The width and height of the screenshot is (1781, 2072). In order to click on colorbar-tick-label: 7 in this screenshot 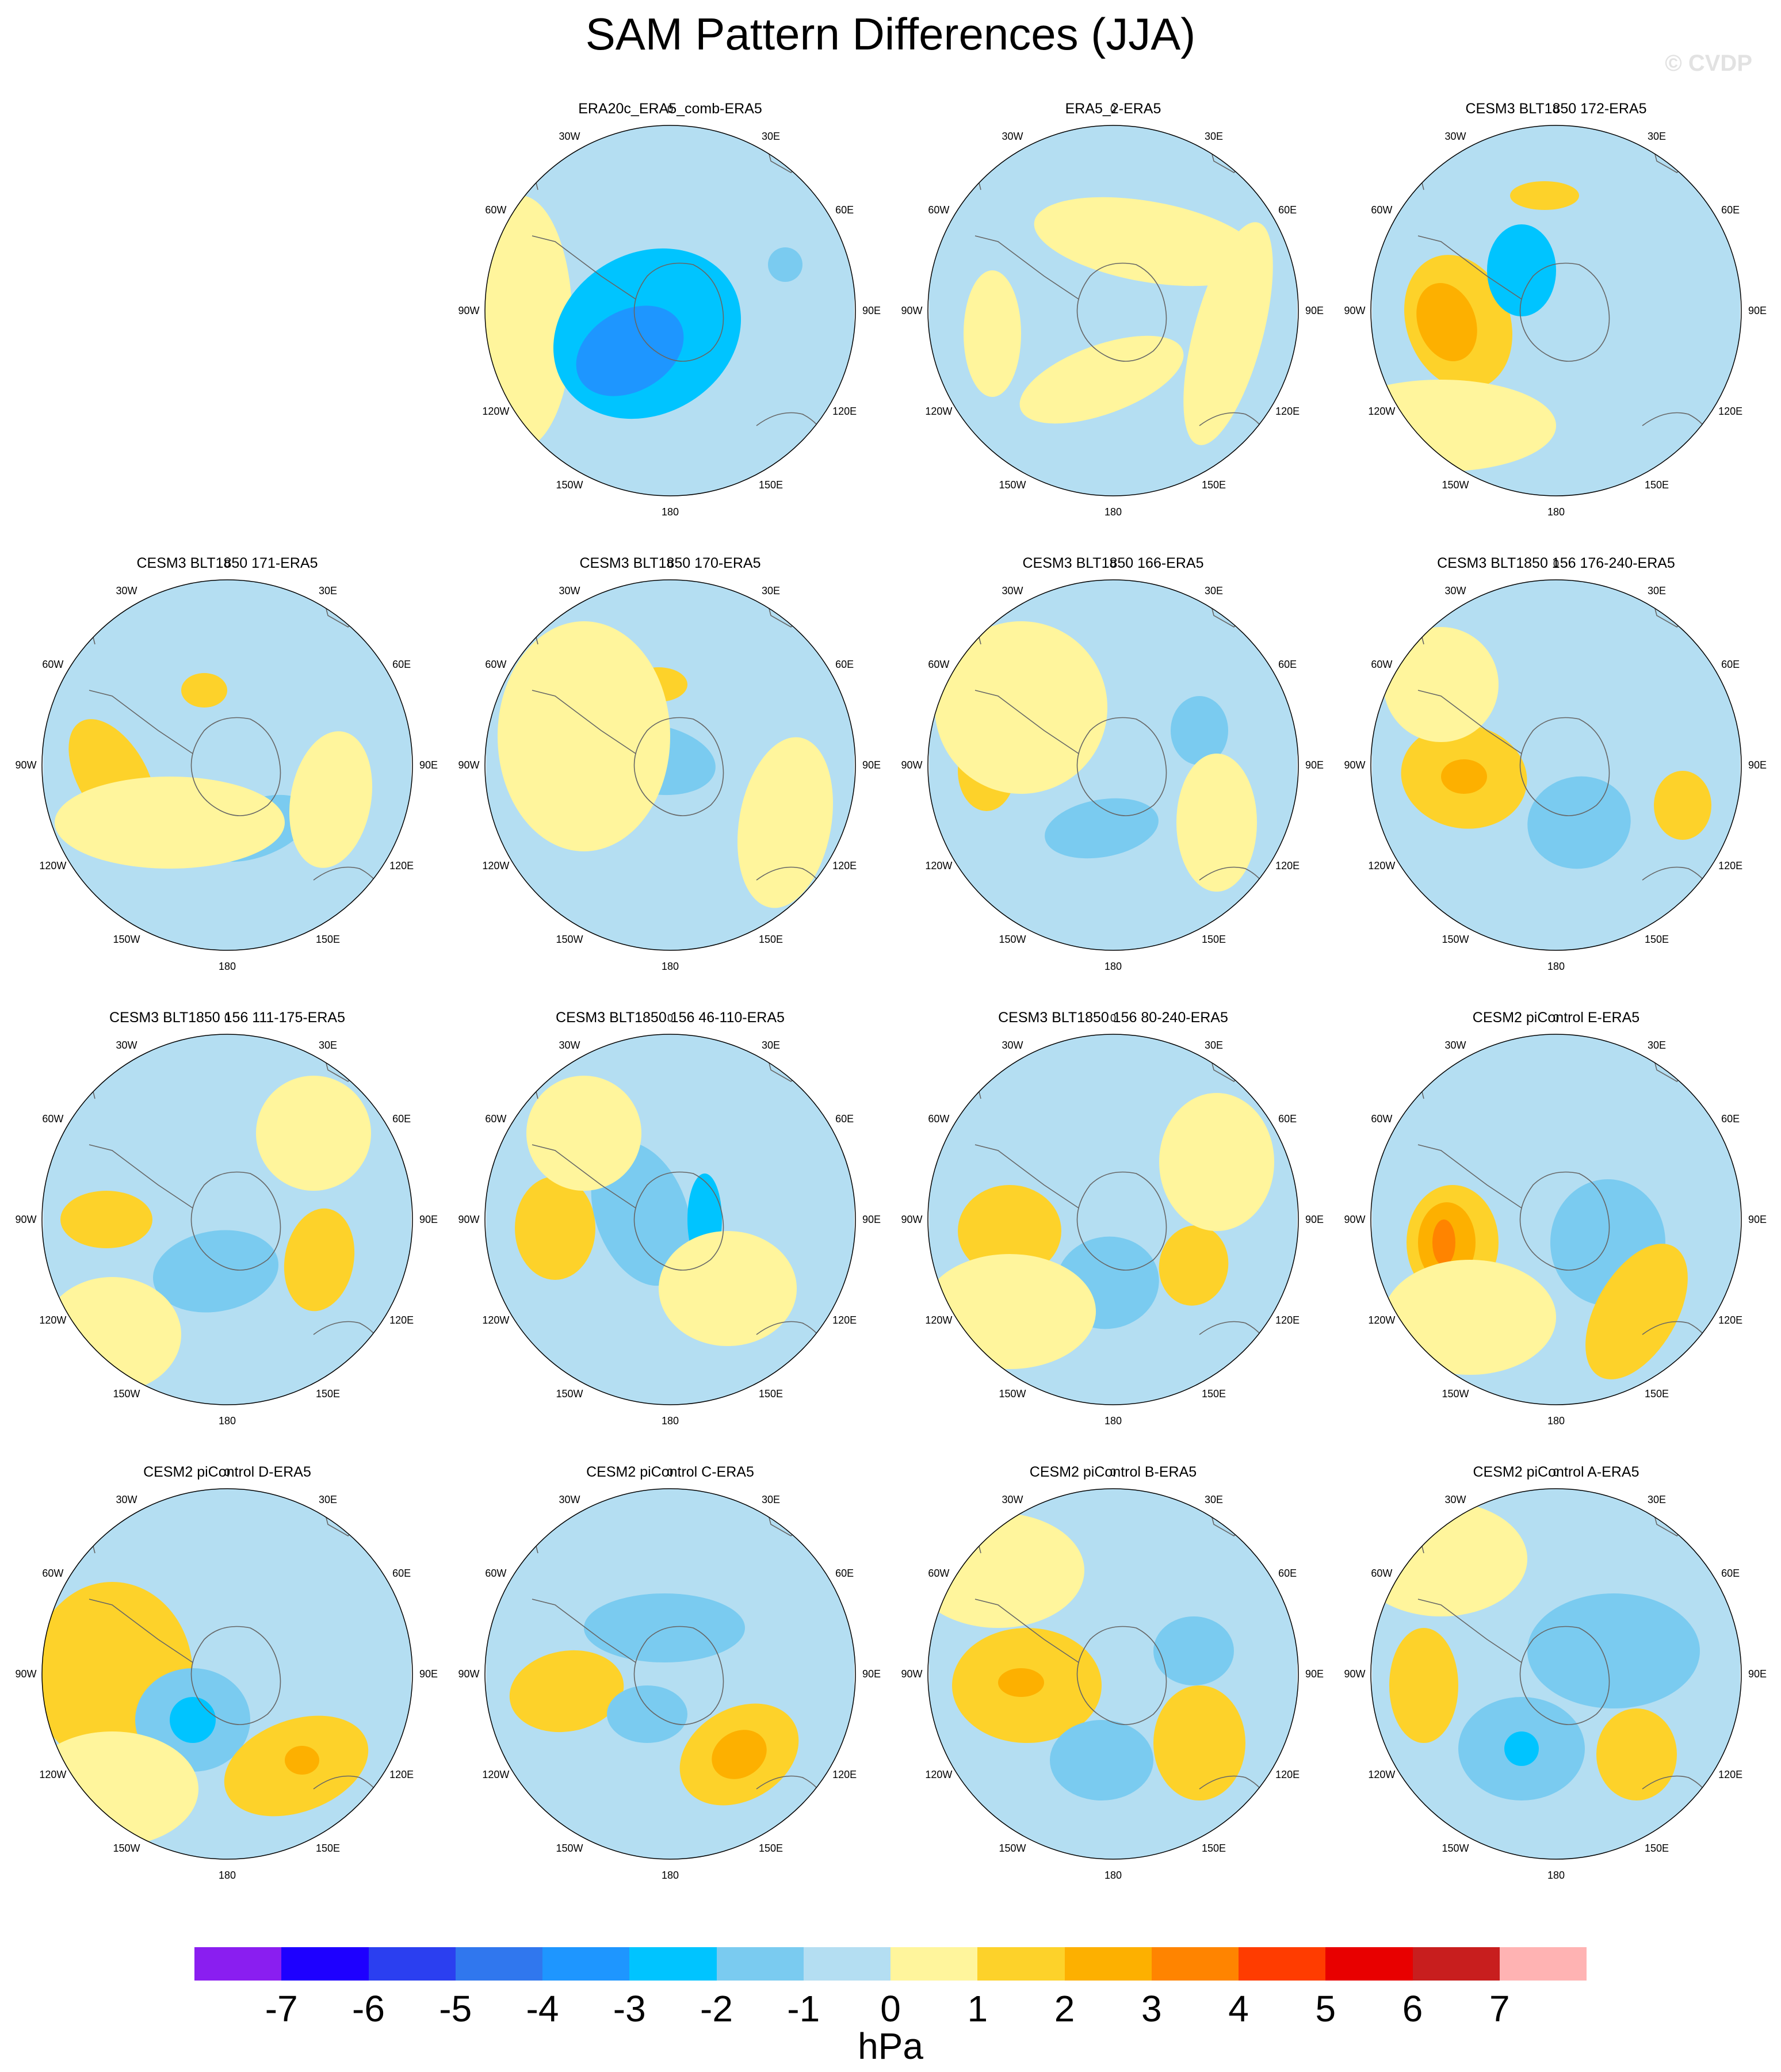, I will do `click(1499, 2009)`.